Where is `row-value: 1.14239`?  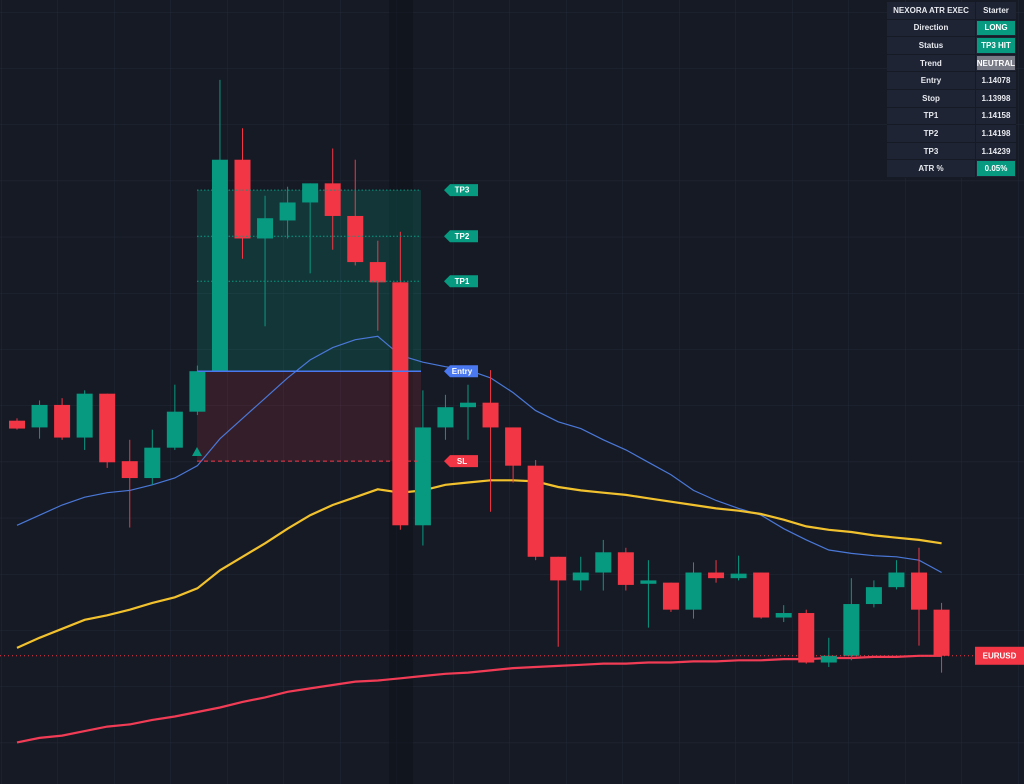
row-value: 1.14239 is located at coordinates (996, 151).